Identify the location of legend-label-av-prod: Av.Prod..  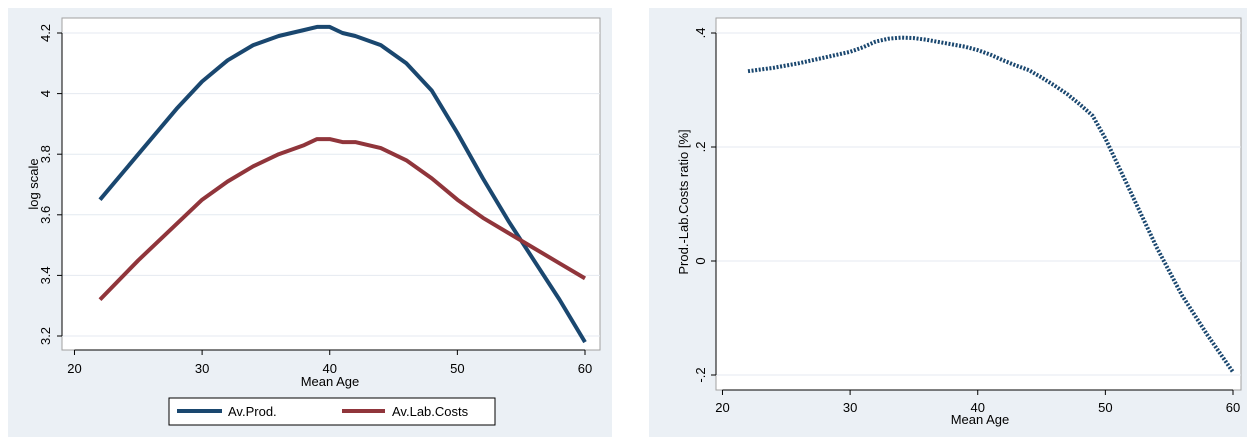
(252, 411).